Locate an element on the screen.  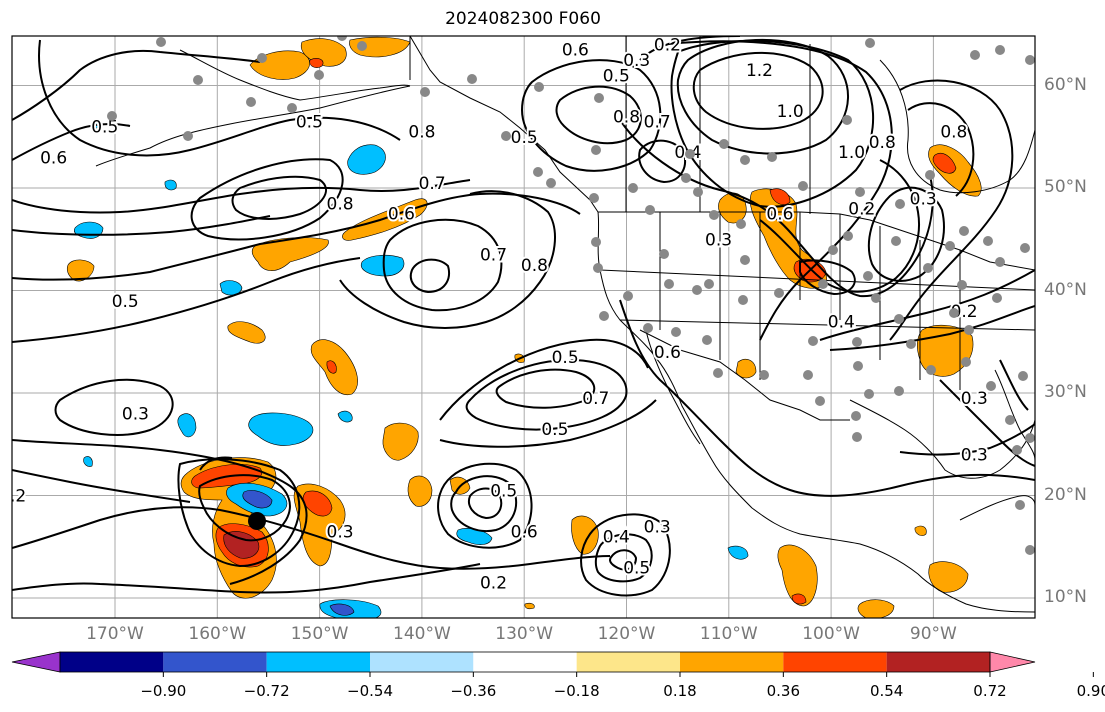
coast-alaska-north is located at coordinates (504, 124).